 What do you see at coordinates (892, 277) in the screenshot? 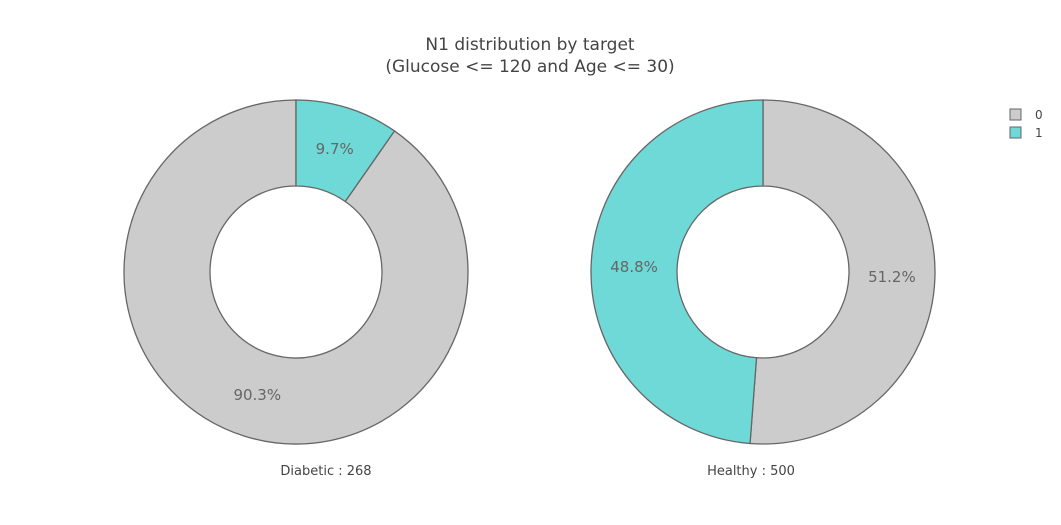
I see `donut-1-slice-0-label: 51.2%` at bounding box center [892, 277].